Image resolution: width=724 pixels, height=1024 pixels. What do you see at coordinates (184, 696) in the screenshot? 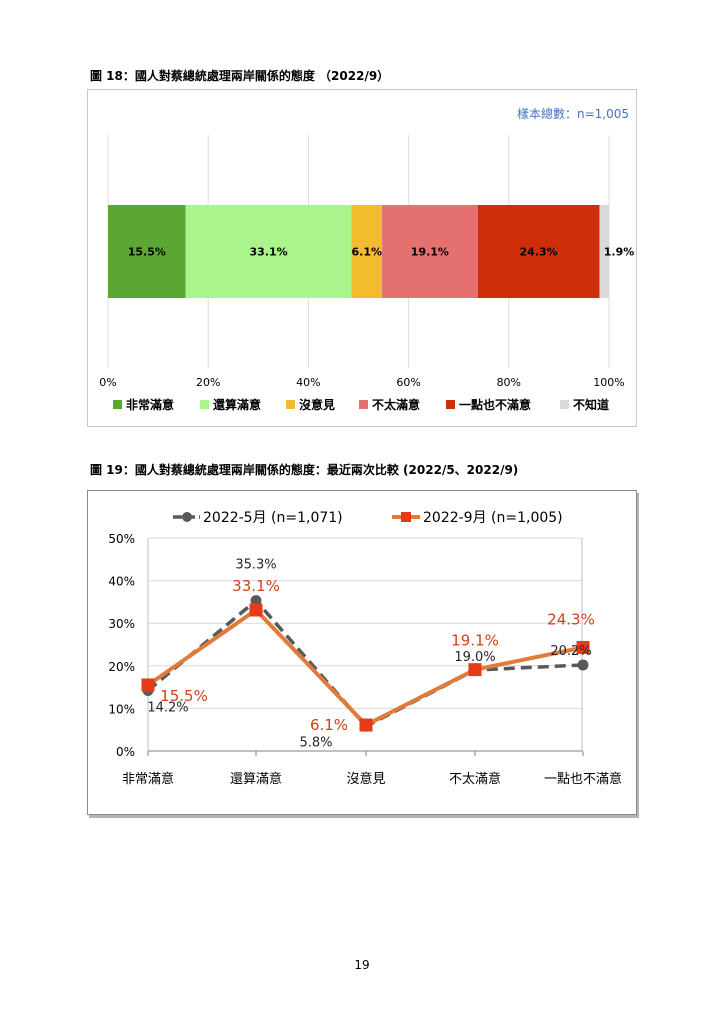
I see `series-sep-data-label: 15.5%` at bounding box center [184, 696].